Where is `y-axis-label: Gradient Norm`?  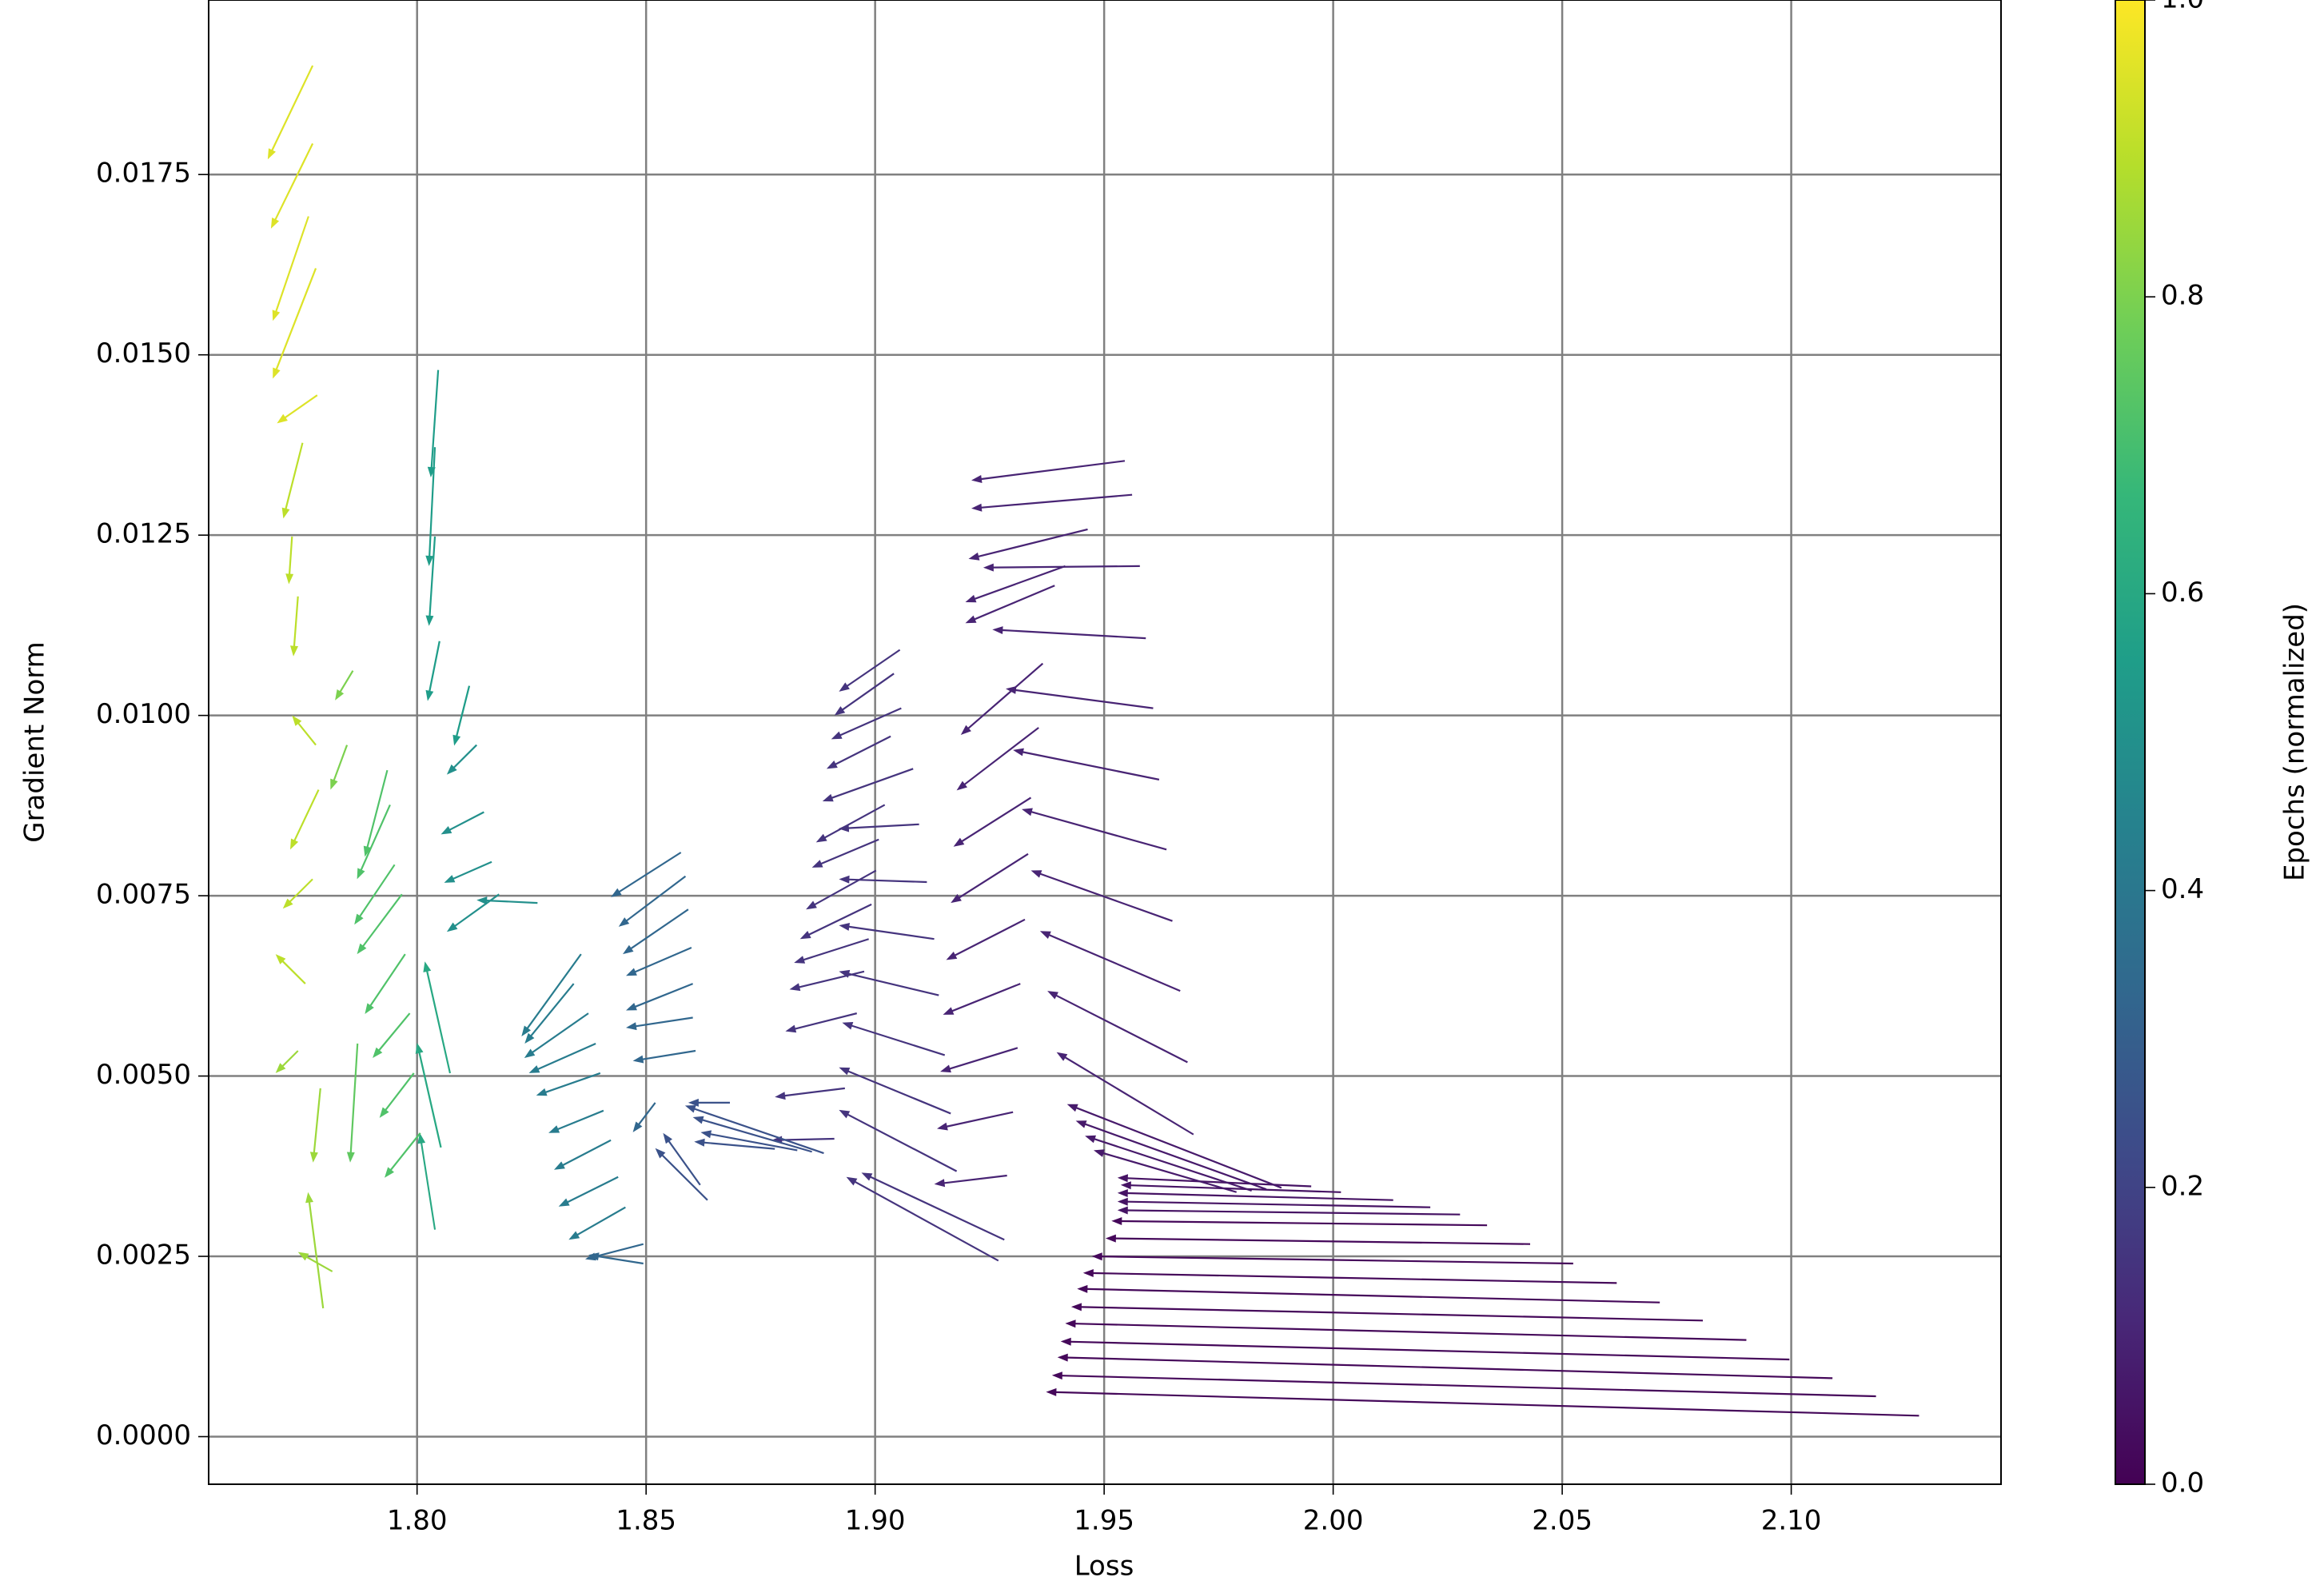 y-axis-label: Gradient Norm is located at coordinates (35, 742).